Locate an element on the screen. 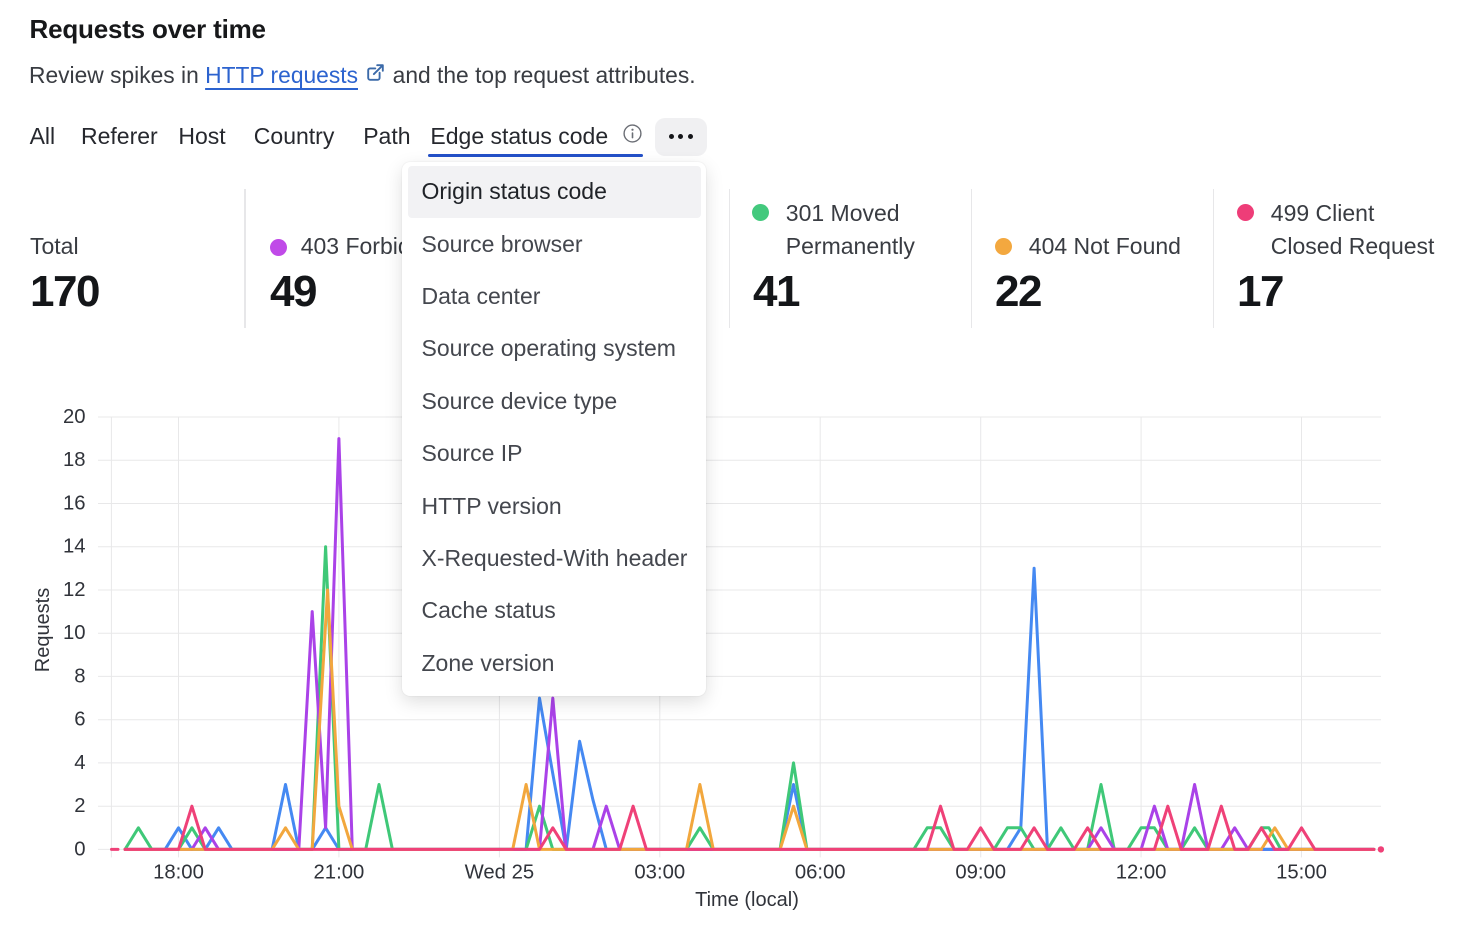 The height and width of the screenshot is (940, 1458). svg-text: 14 is located at coordinates (74, 547).